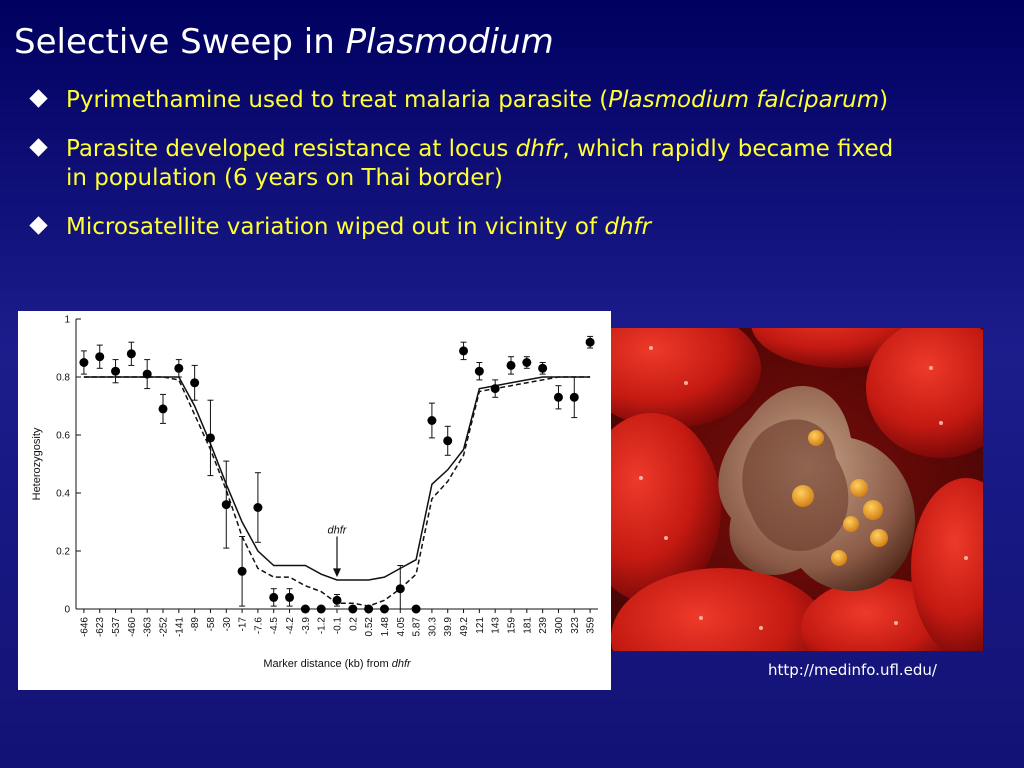  What do you see at coordinates (258, 626) in the screenshot?
I see `x-tick-label: -7.6` at bounding box center [258, 626].